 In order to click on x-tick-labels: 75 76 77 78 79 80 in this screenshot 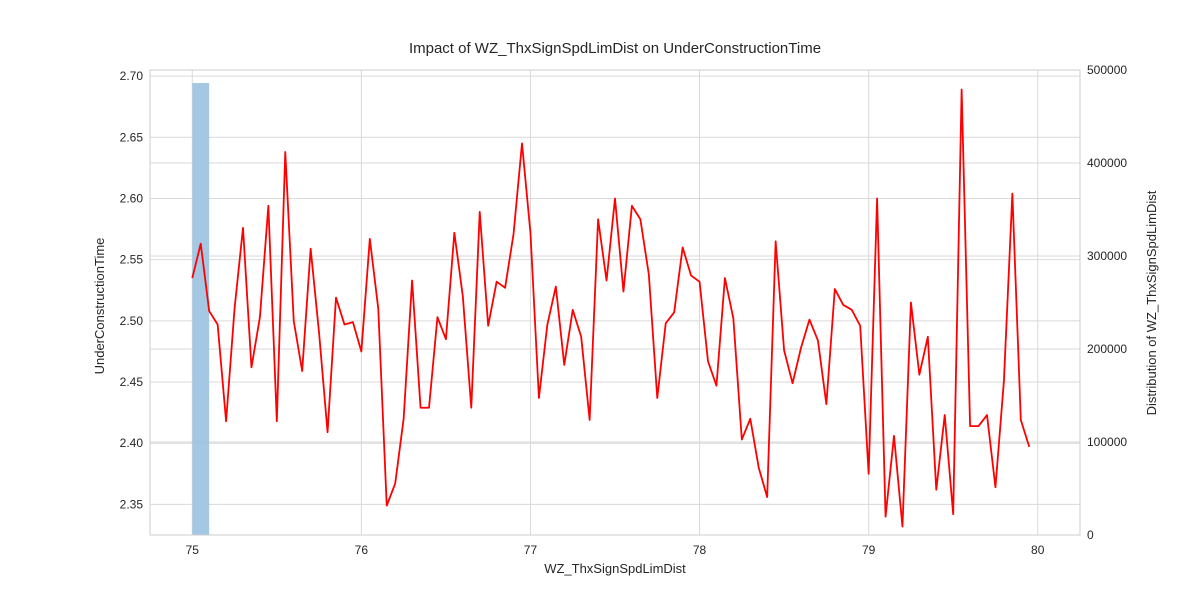, I will do `click(615, 550)`.